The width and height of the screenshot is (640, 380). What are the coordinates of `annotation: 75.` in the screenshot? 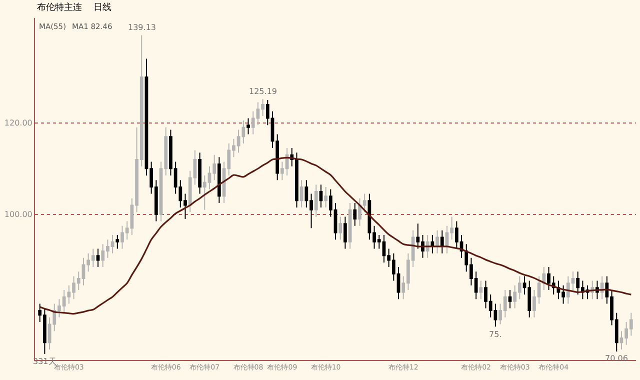 It's located at (495, 334).